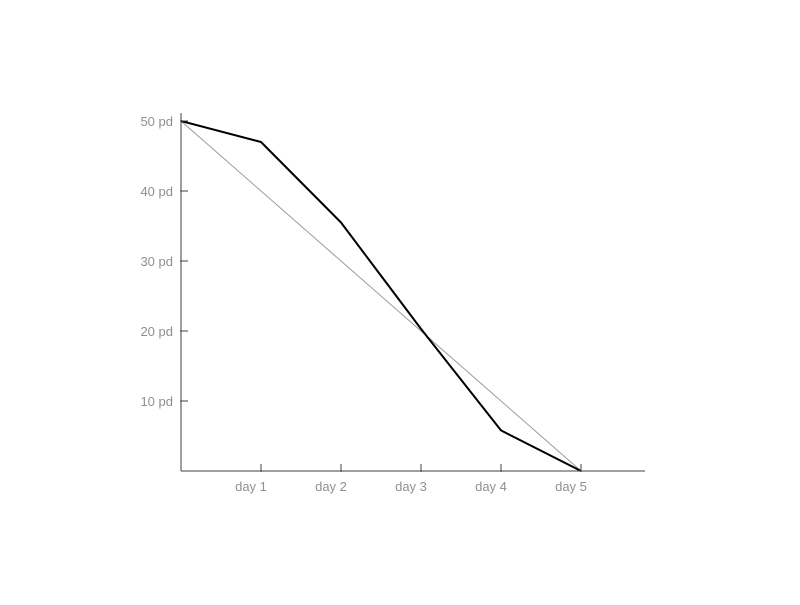  Describe the element at coordinates (156, 401) in the screenshot. I see `y-tick-label: 10 pd` at that location.